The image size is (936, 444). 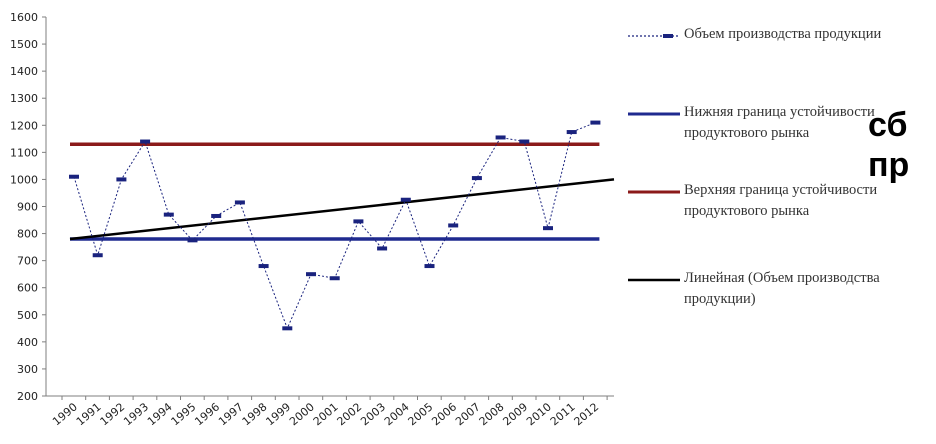 I want to click on x-tick-label: 1991, so click(x=89, y=414).